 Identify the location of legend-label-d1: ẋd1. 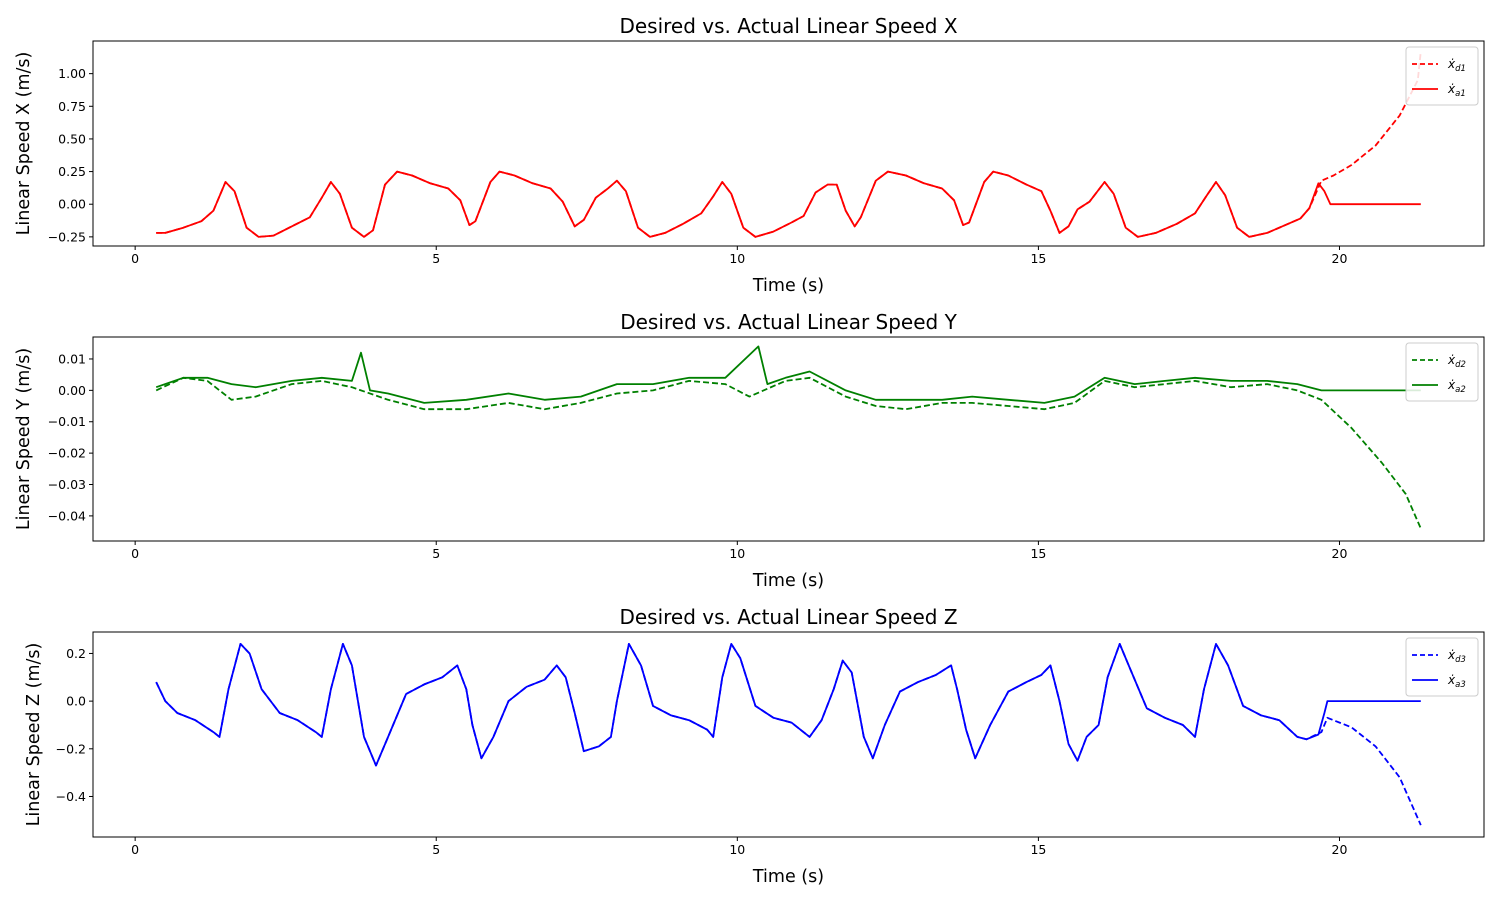
(1456, 65).